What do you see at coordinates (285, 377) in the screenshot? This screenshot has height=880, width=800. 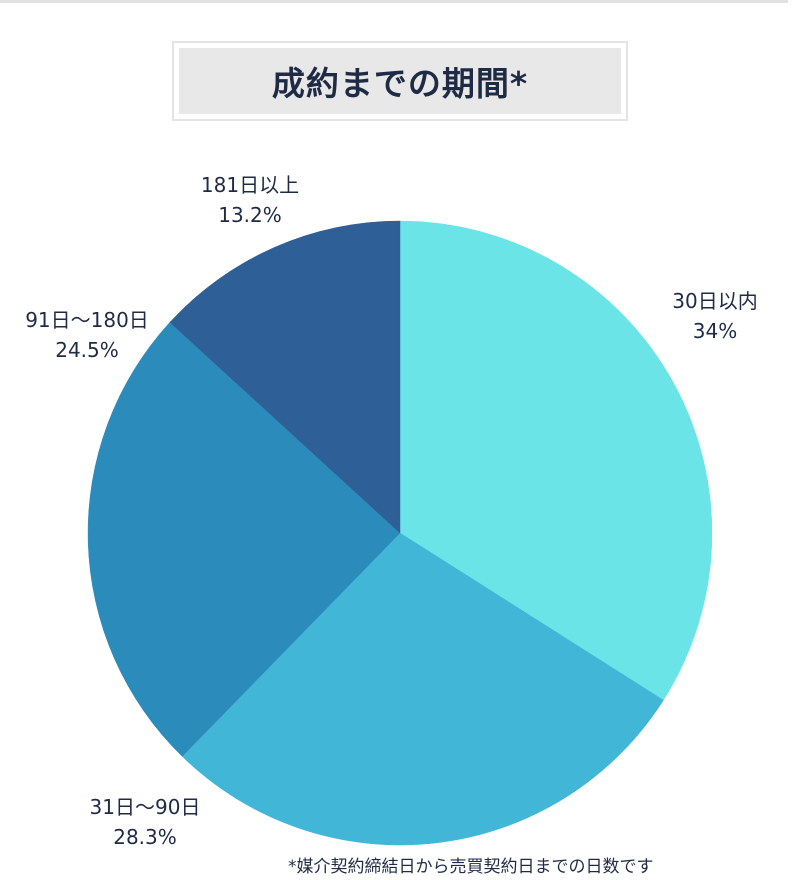 I see `pie-slice-181-plus-days` at bounding box center [285, 377].